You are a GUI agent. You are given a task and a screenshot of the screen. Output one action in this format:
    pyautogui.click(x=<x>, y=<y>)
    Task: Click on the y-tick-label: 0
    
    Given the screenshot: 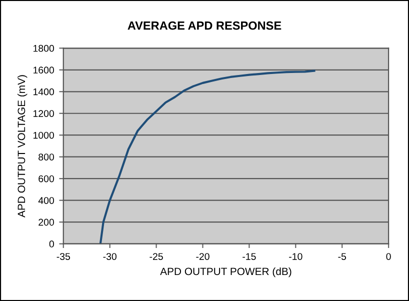 What is the action you would take?
    pyautogui.click(x=51, y=244)
    